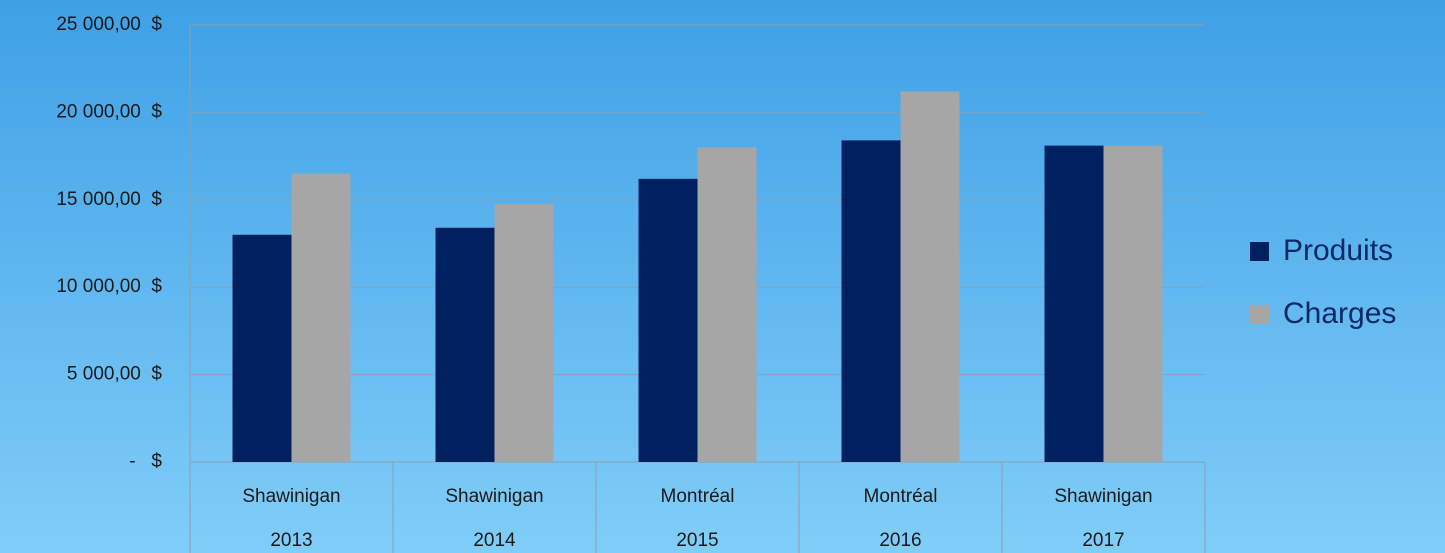 This screenshot has width=1445, height=553. What do you see at coordinates (494, 540) in the screenshot?
I see `x-tick-sublabel: 2014` at bounding box center [494, 540].